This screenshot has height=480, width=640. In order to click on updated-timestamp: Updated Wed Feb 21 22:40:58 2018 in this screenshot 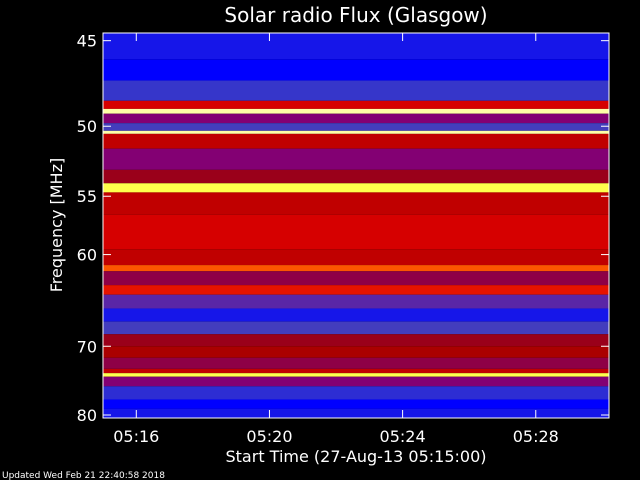, I will do `click(83, 475)`.